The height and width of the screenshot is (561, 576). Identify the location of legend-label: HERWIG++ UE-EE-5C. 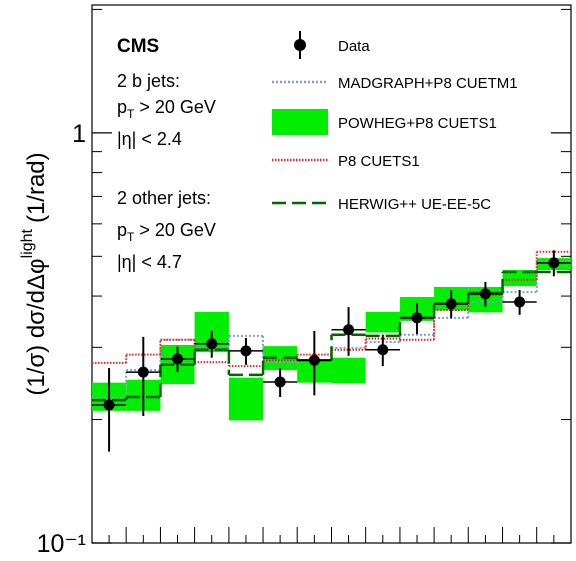
(414, 204).